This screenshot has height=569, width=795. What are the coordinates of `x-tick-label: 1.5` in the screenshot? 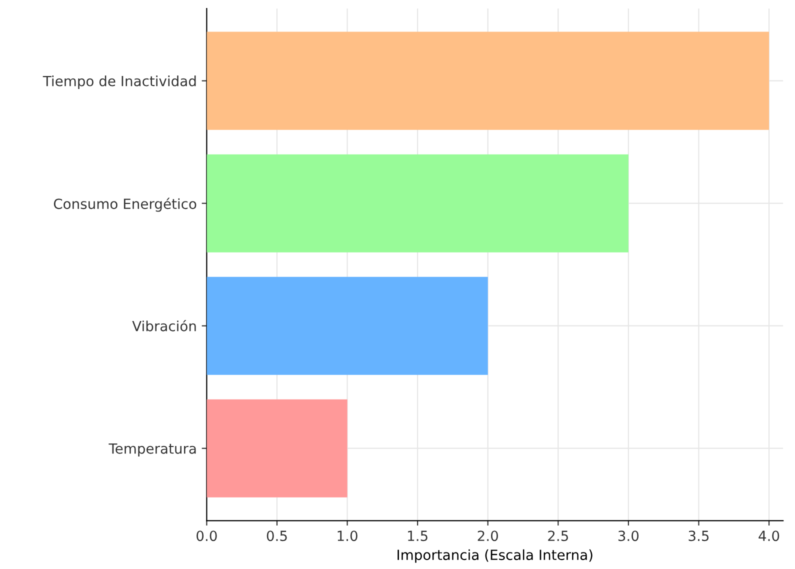 It's located at (418, 536).